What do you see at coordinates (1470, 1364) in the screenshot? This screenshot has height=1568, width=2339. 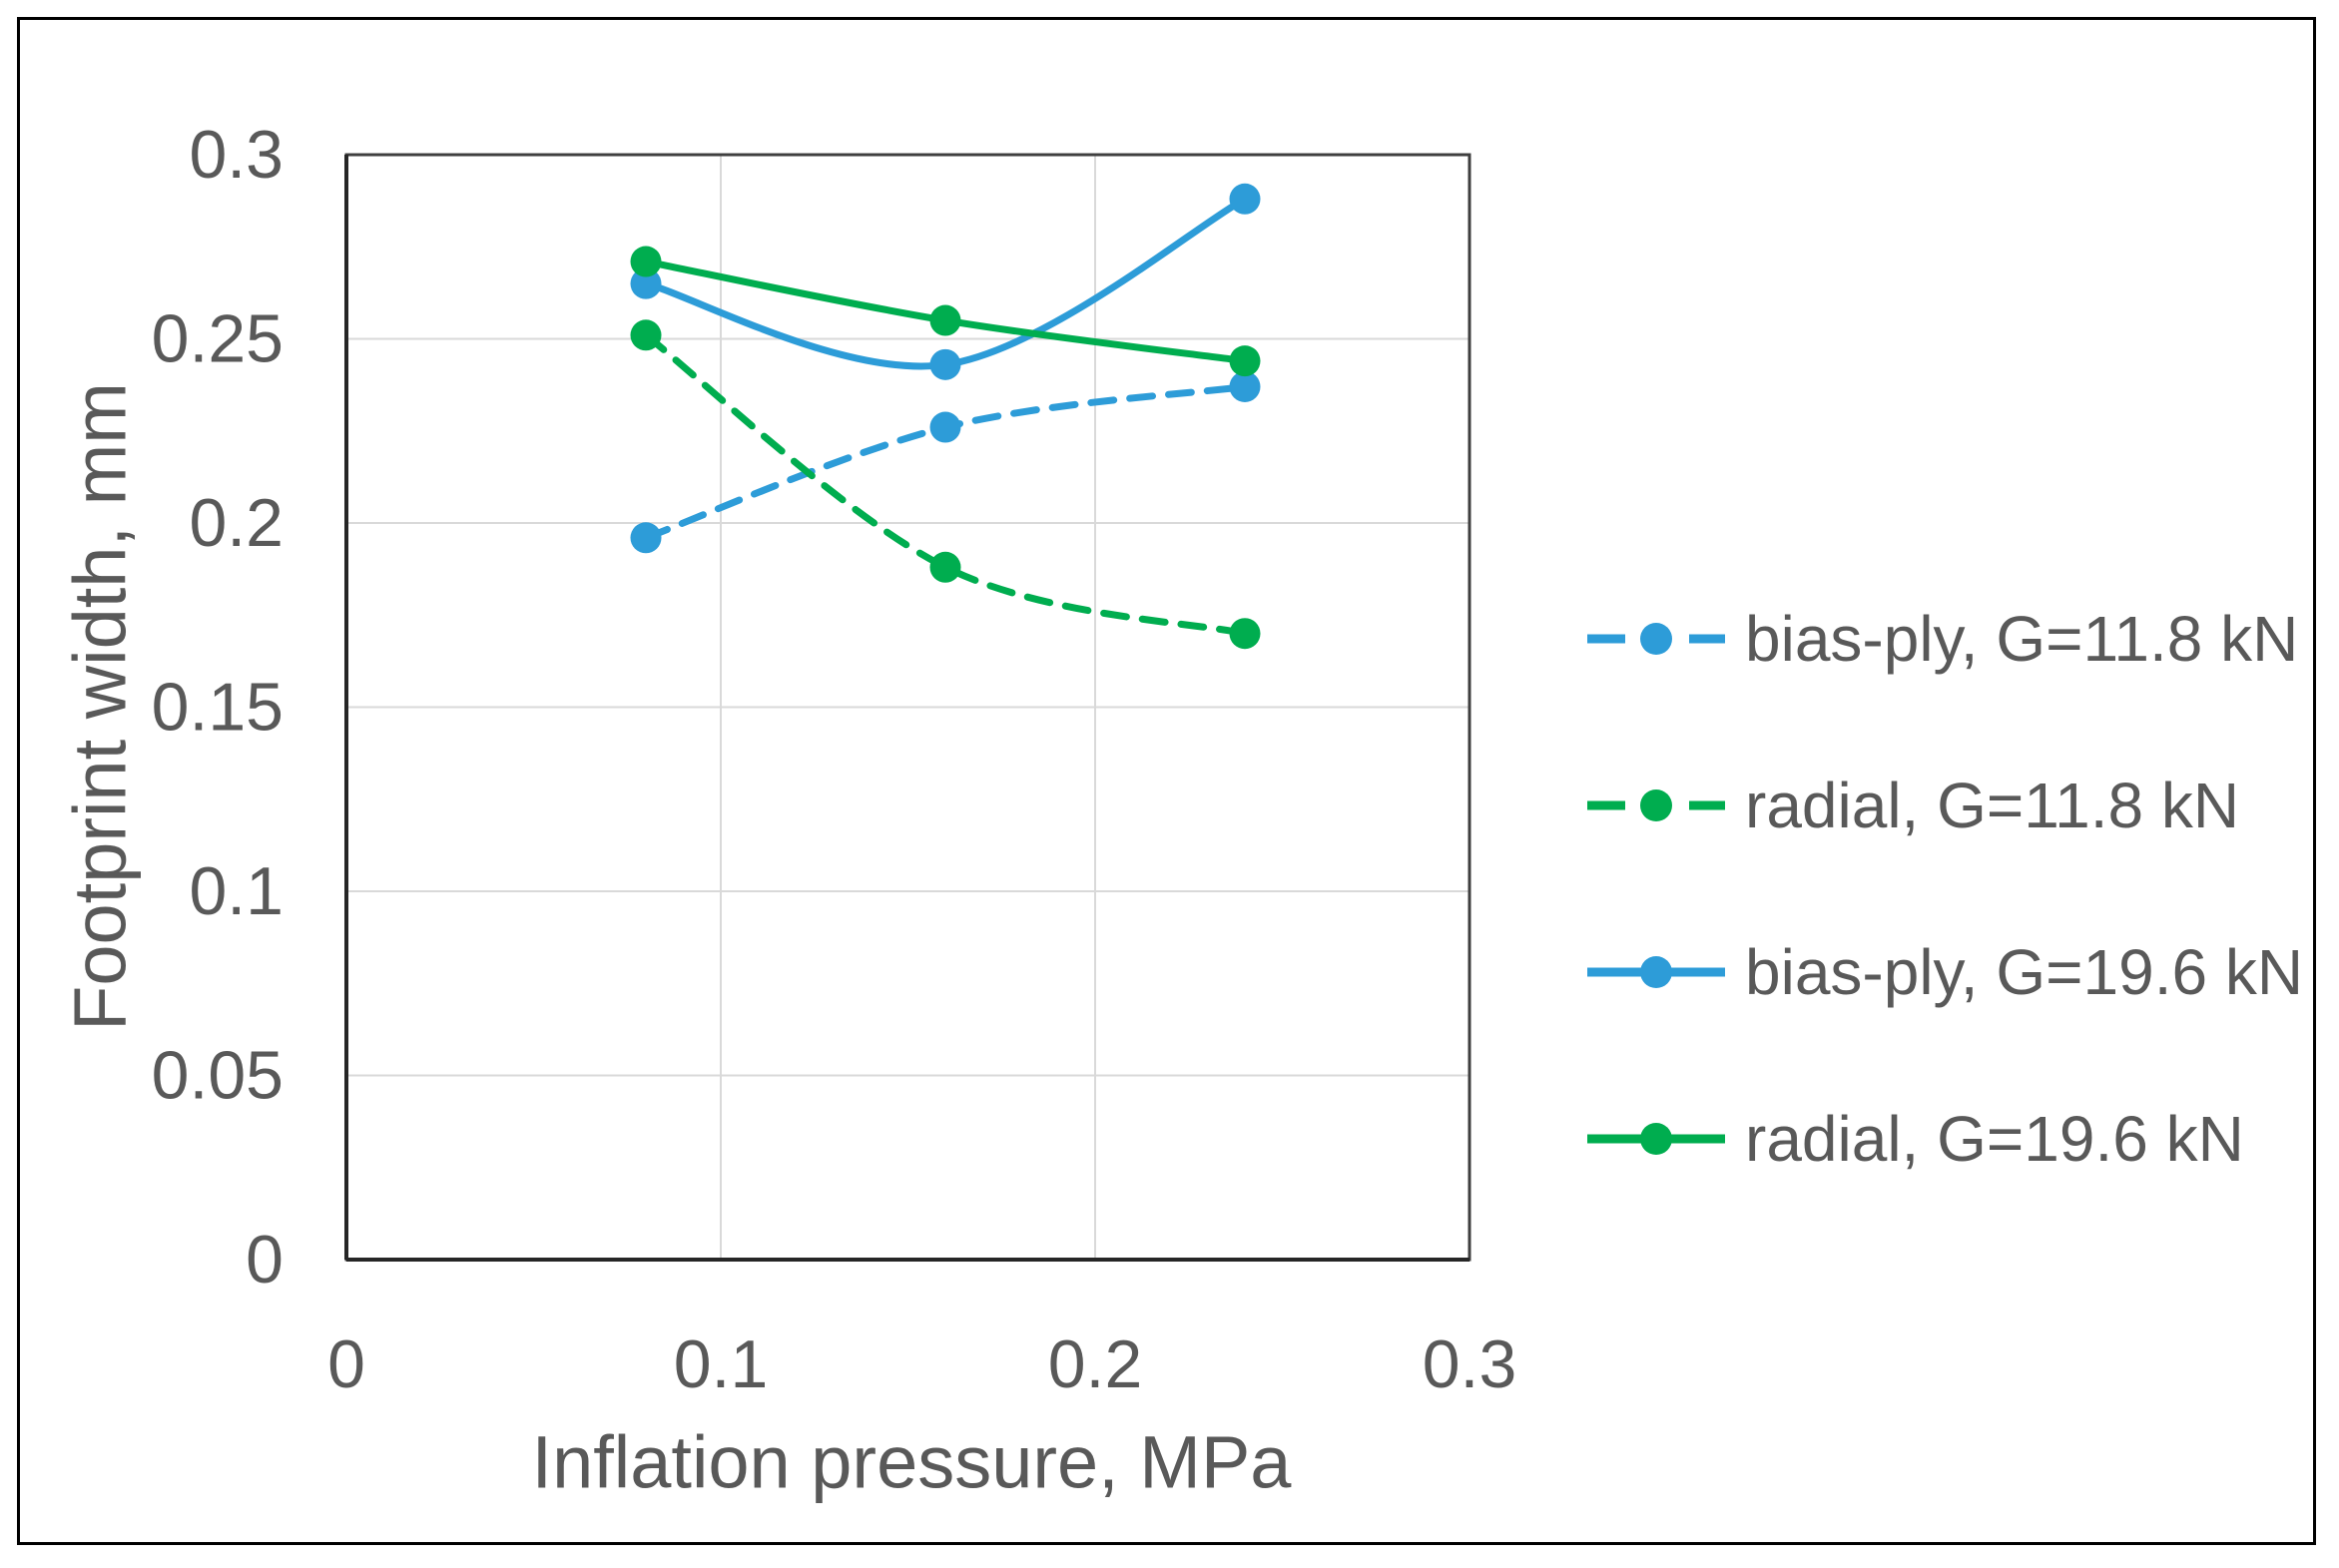 I see `x-tick-label: 0.3` at bounding box center [1470, 1364].